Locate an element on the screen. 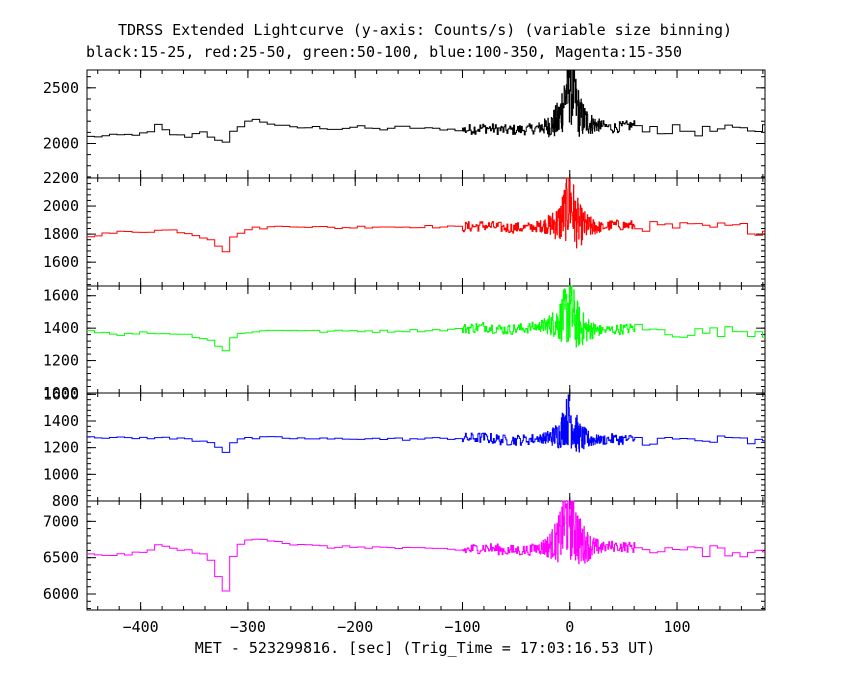 Image resolution: width=850 pixels, height=680 pixels. x-tick-label: −100 is located at coordinates (462, 627).